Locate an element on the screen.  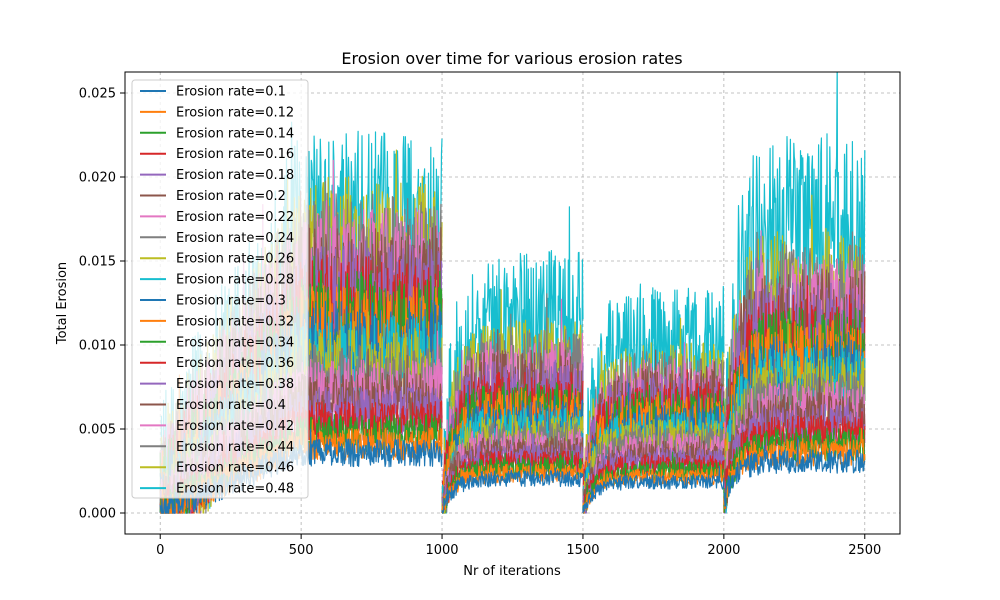
x-tick-label: 1000 is located at coordinates (441, 550).